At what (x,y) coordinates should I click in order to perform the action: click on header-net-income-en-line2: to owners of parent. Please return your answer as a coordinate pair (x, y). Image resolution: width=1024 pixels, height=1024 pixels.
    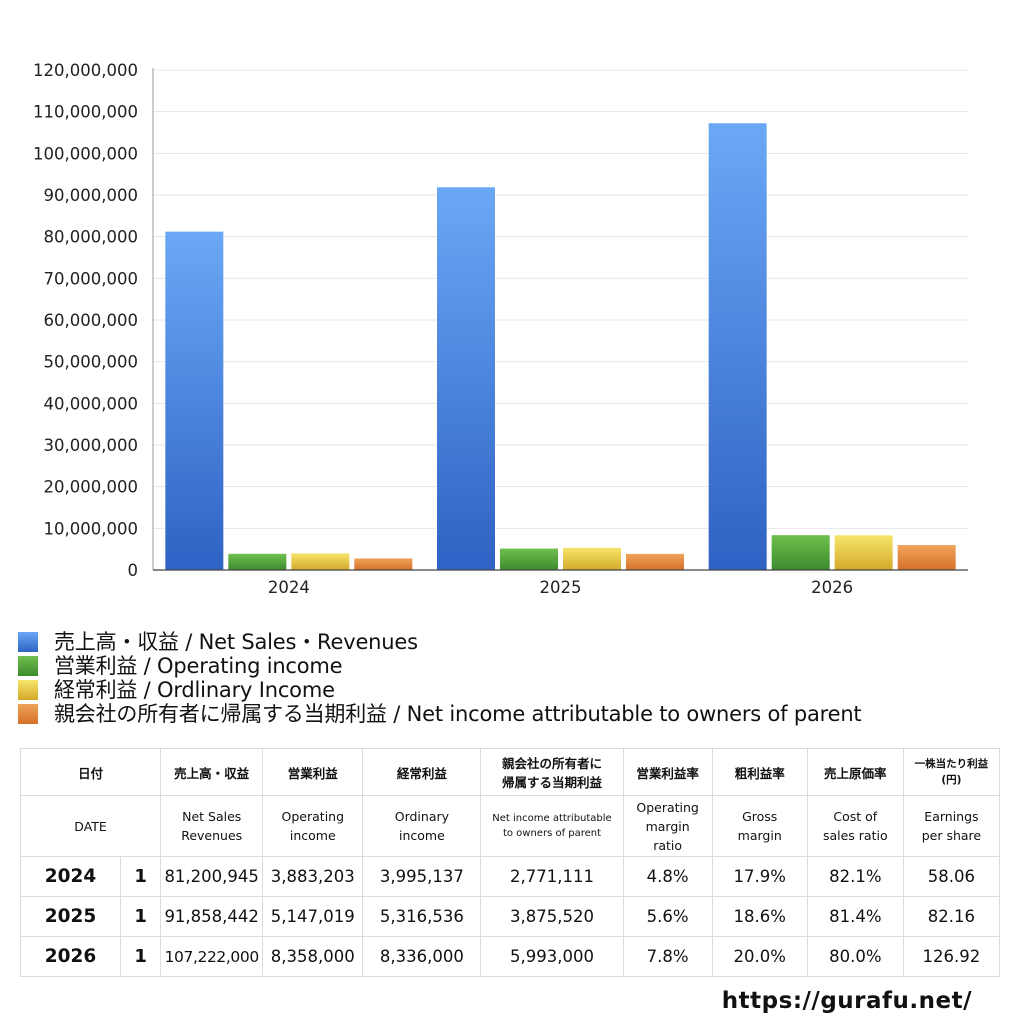
    Looking at the image, I should click on (552, 833).